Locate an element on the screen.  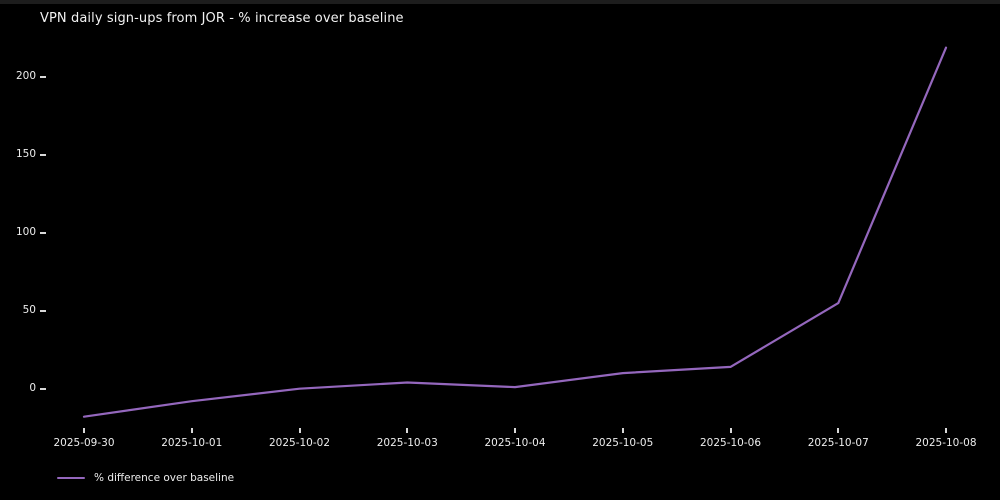
x-tick-label: 2025-10-02 is located at coordinates (299, 443).